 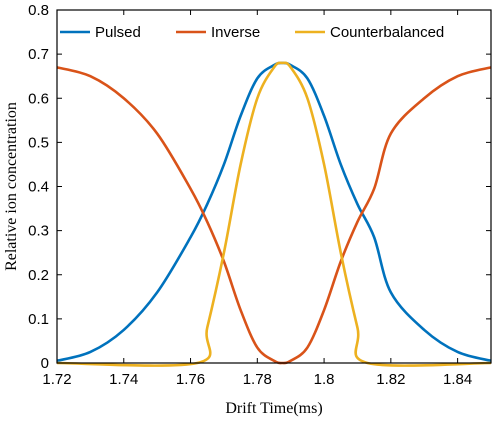 What do you see at coordinates (390, 379) in the screenshot?
I see `x-tick-label: 1.82` at bounding box center [390, 379].